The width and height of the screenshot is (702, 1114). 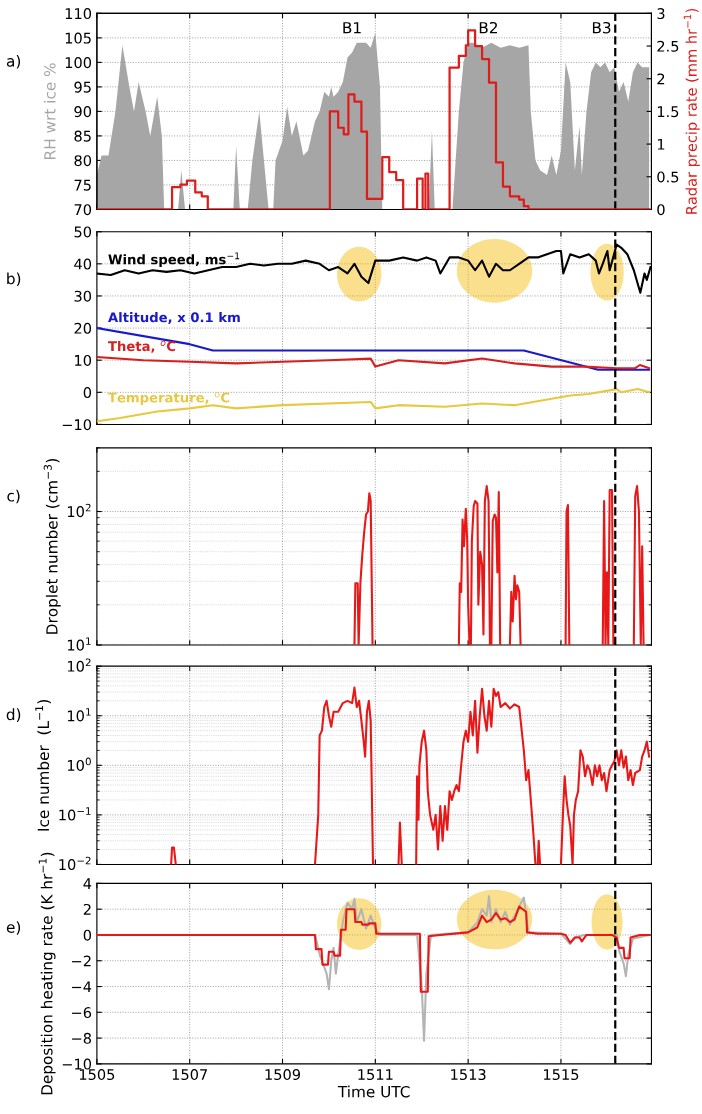 I want to click on y-tick-label: 80, so click(x=83, y=161).